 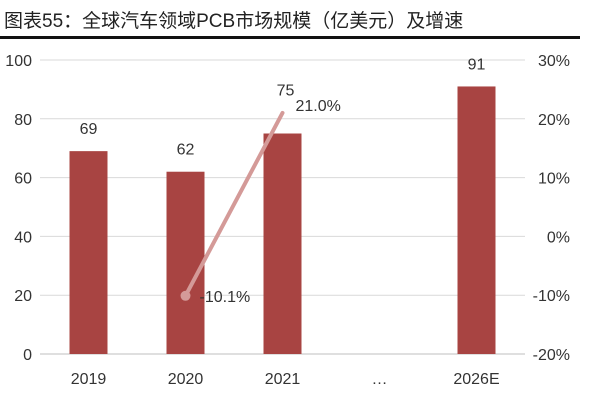 I want to click on y-left-tick-label: 80, so click(x=23, y=120).